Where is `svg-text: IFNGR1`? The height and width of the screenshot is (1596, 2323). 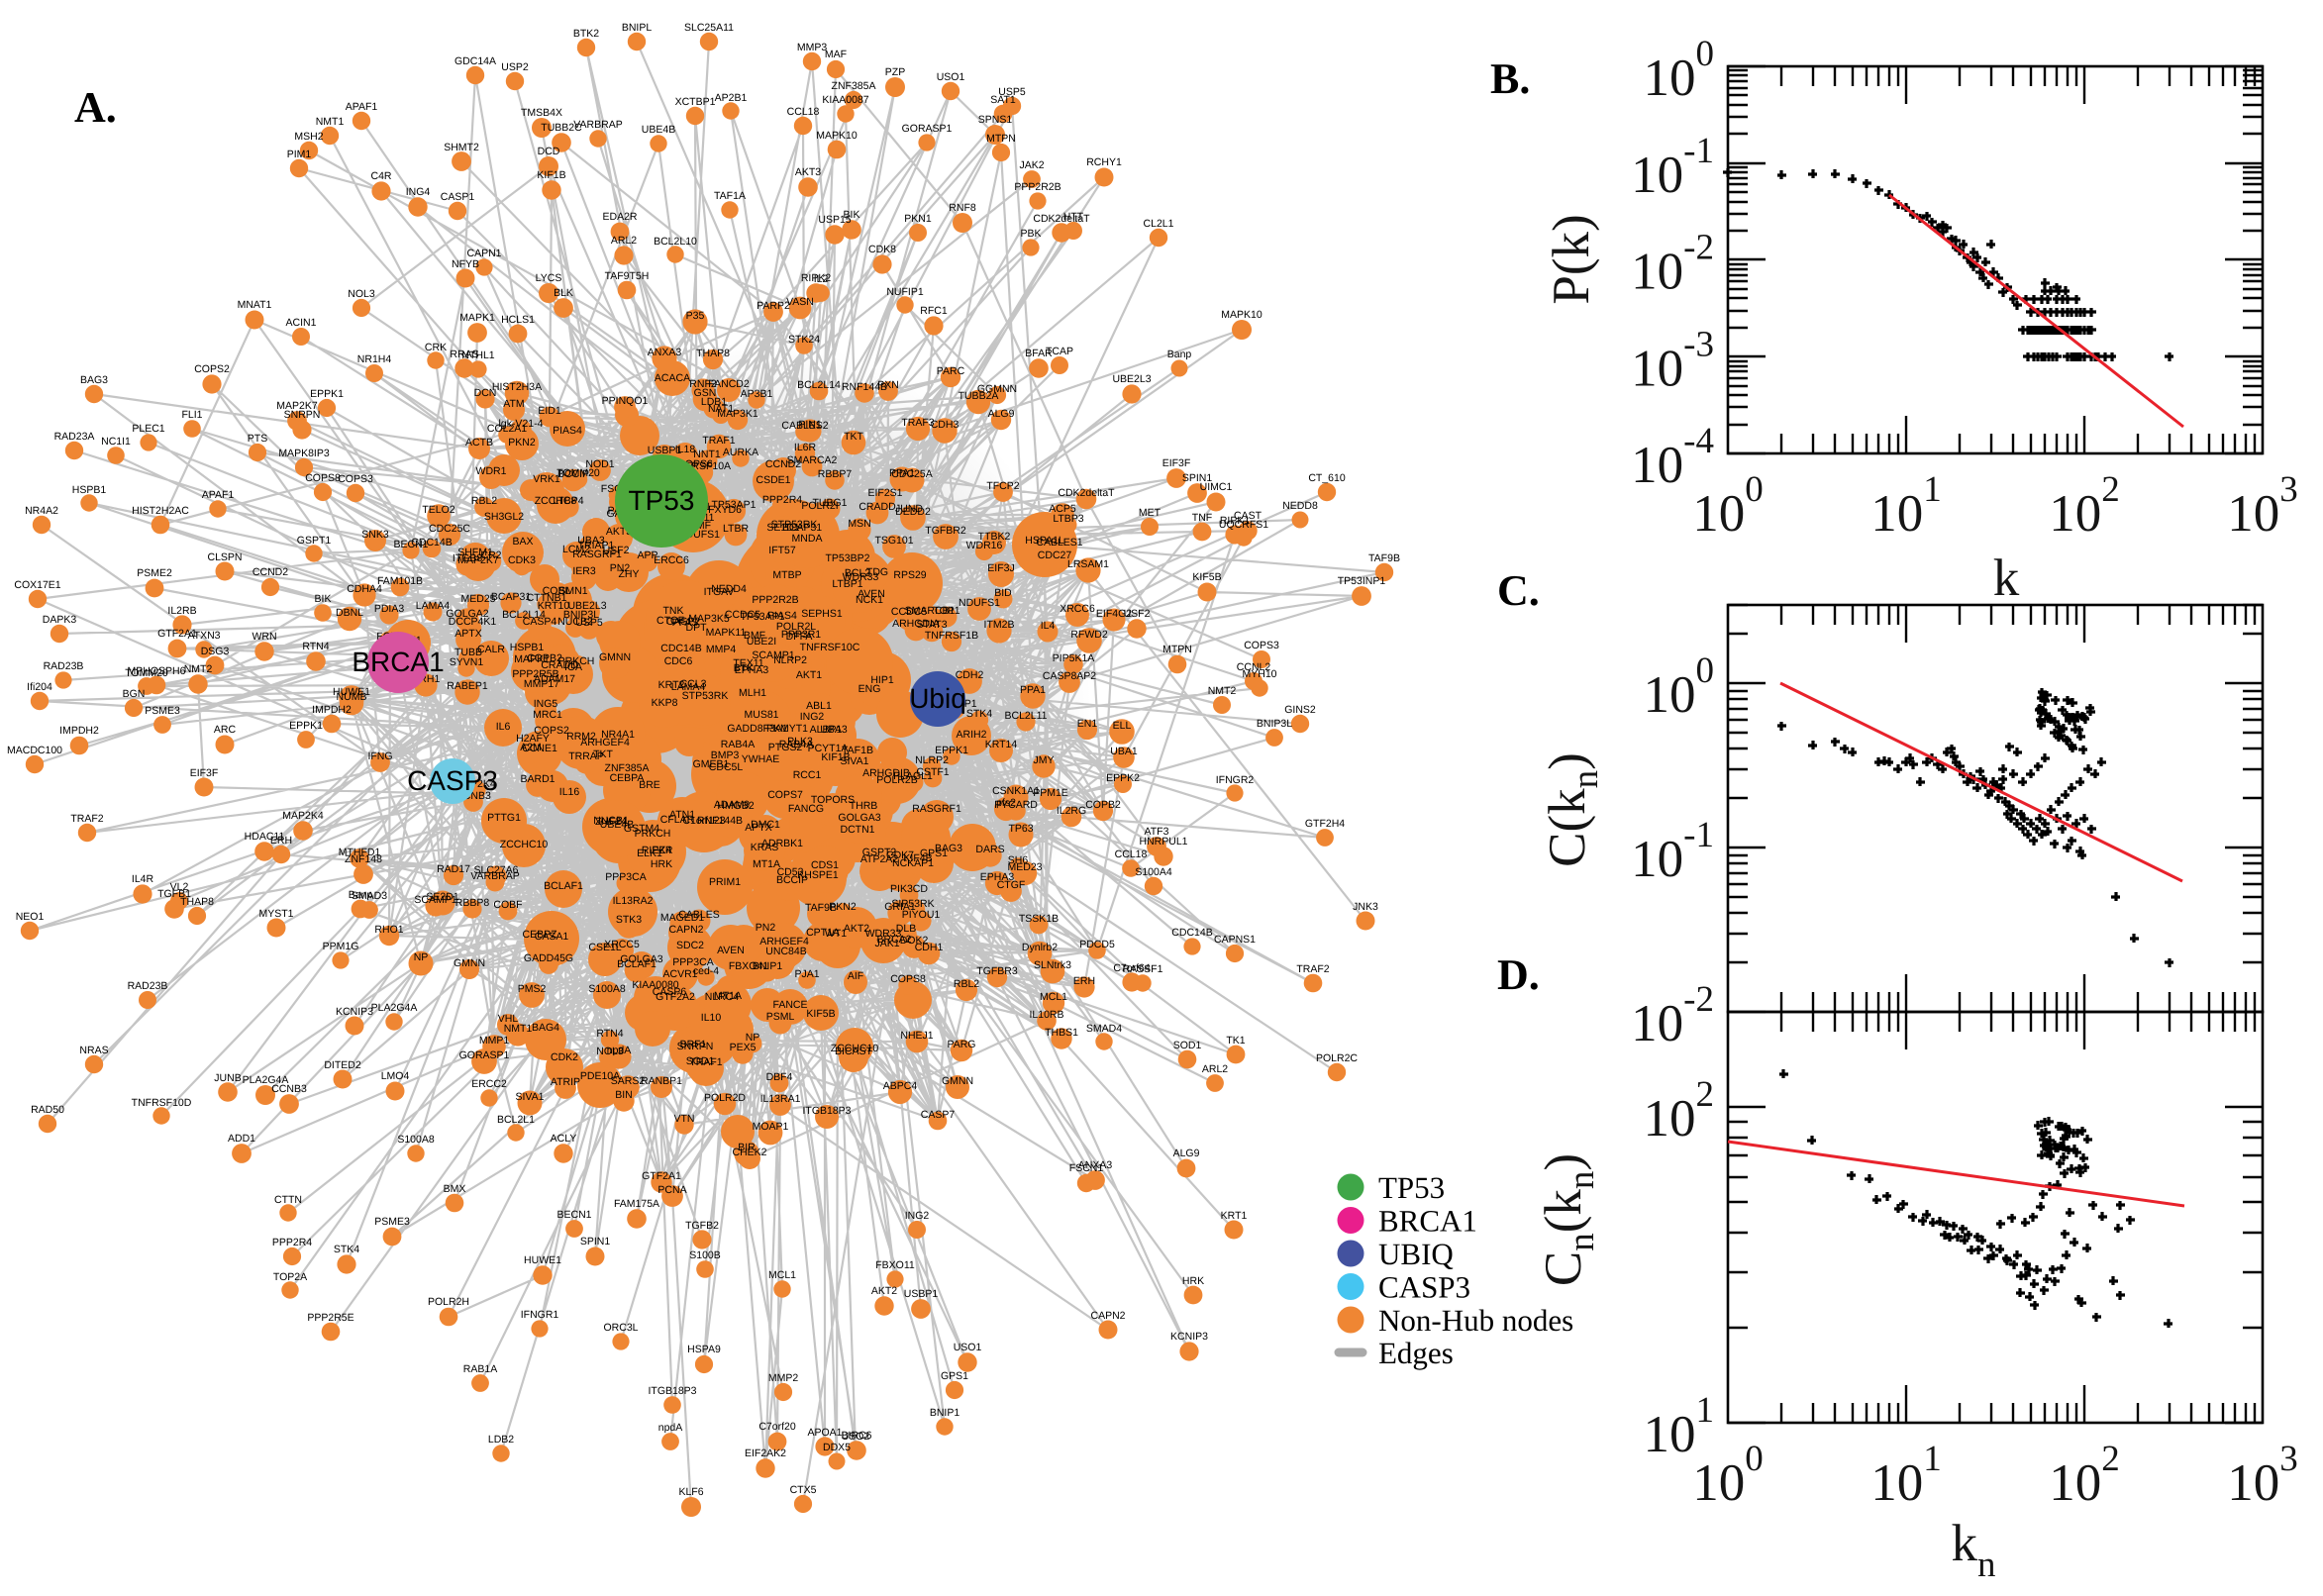 svg-text: IFNGR1 is located at coordinates (540, 1315).